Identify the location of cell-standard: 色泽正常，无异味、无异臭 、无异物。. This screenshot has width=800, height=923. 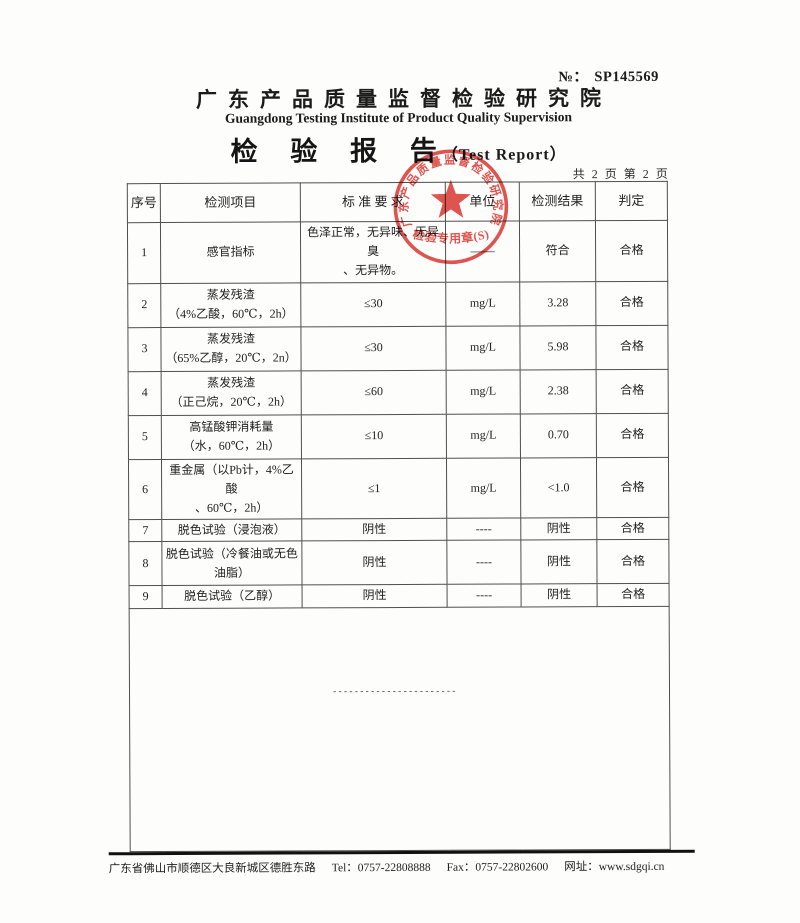
(373, 252).